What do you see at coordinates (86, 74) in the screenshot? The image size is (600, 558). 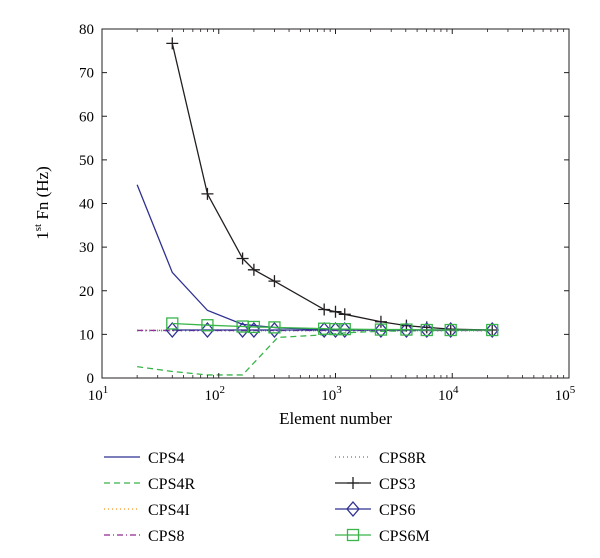 I see `y-tick-label: 70` at bounding box center [86, 74].